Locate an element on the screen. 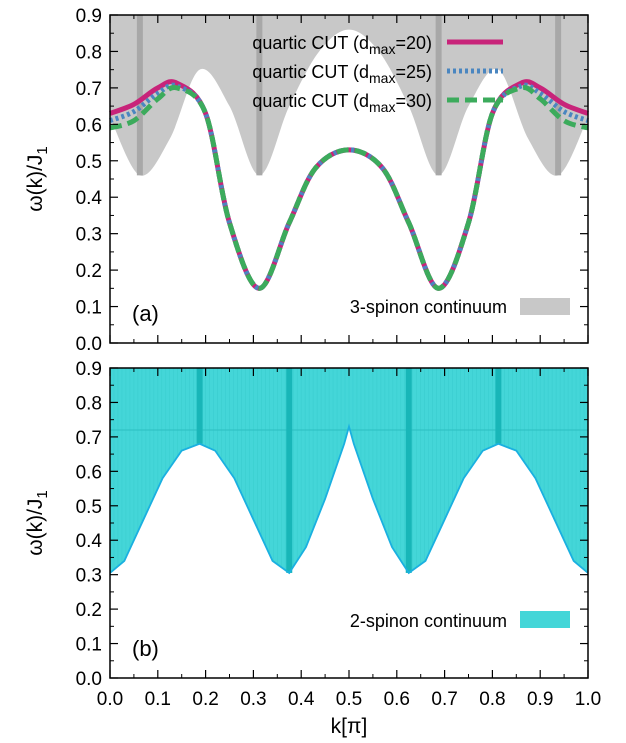  x-tick-label: 0.3 is located at coordinates (253, 699).